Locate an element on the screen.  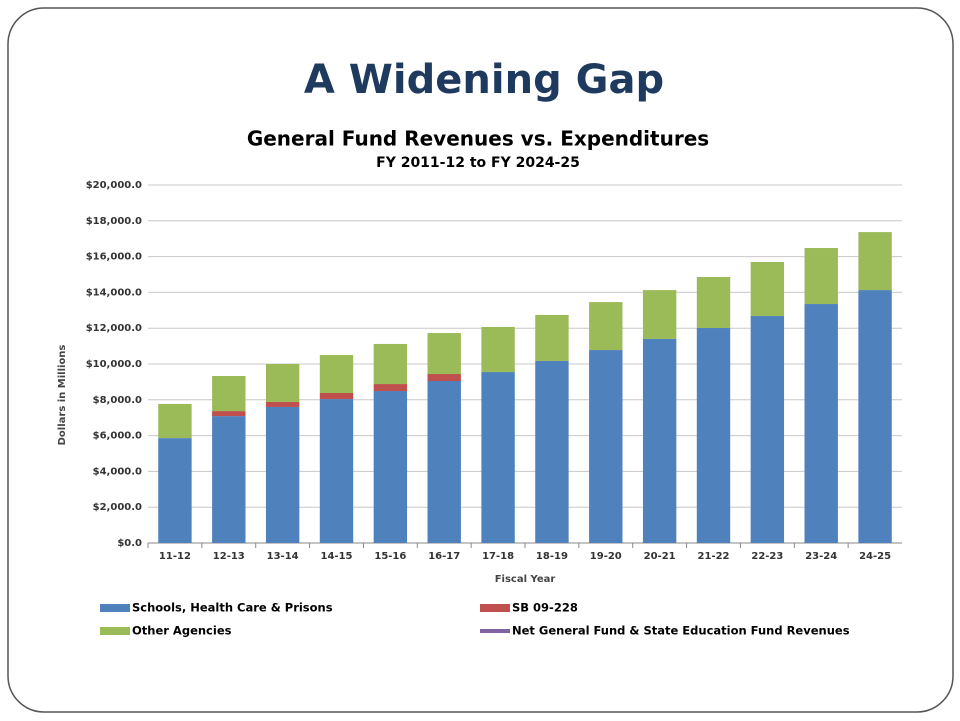
x-axis-title: Fiscal Year is located at coordinates (525, 579).